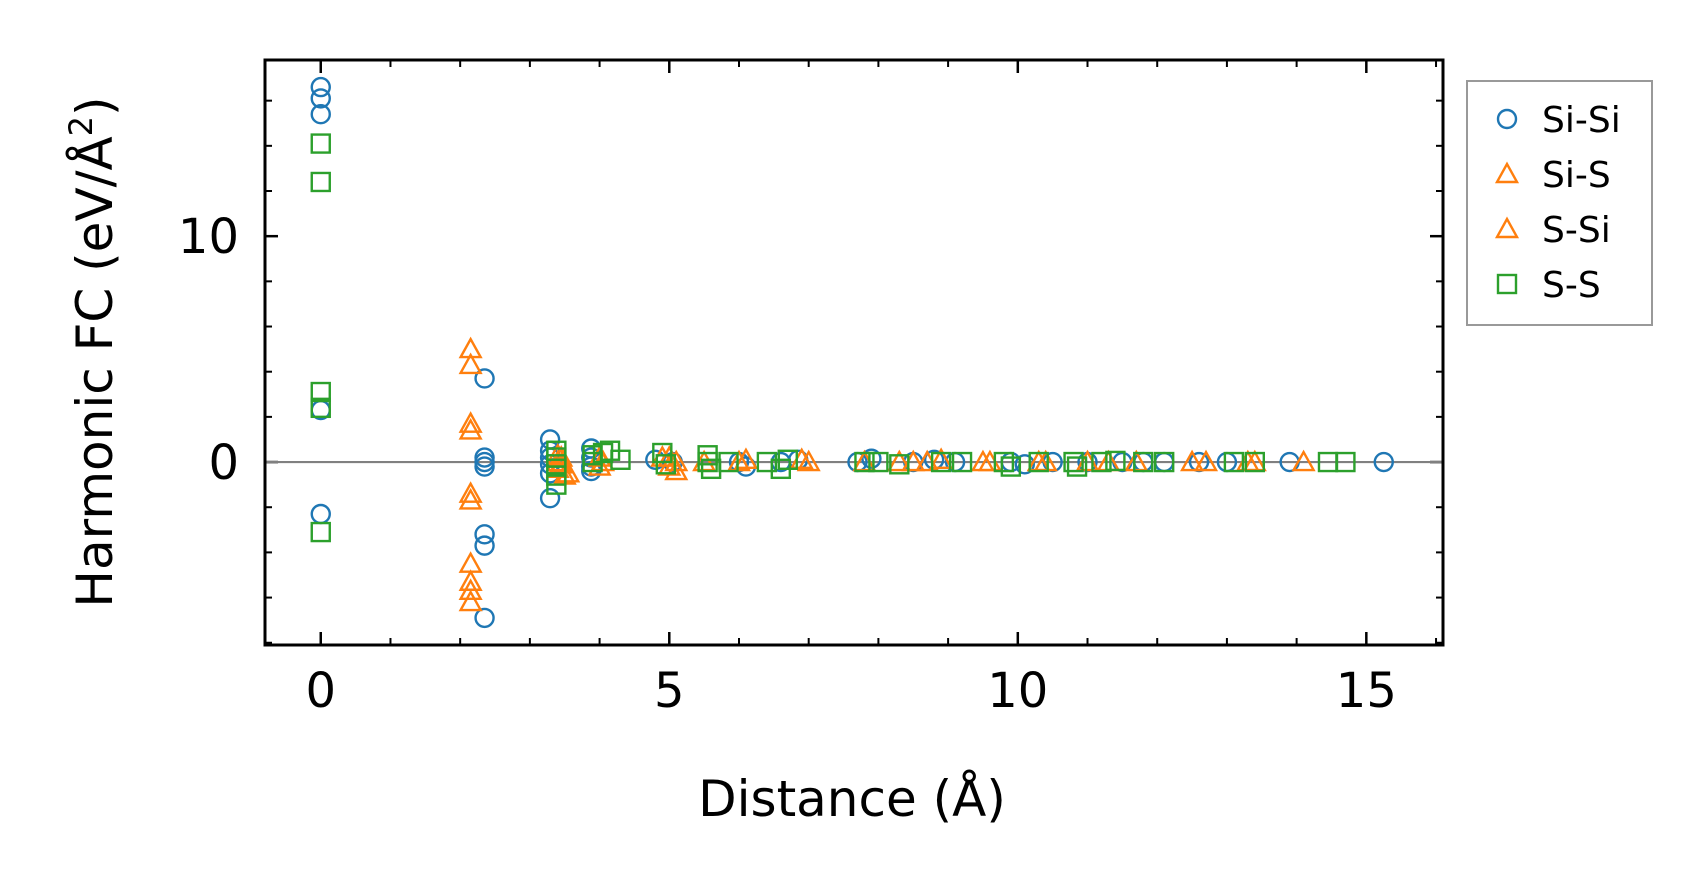  I want to click on legend-item: S-Si, so click(1552, 230).